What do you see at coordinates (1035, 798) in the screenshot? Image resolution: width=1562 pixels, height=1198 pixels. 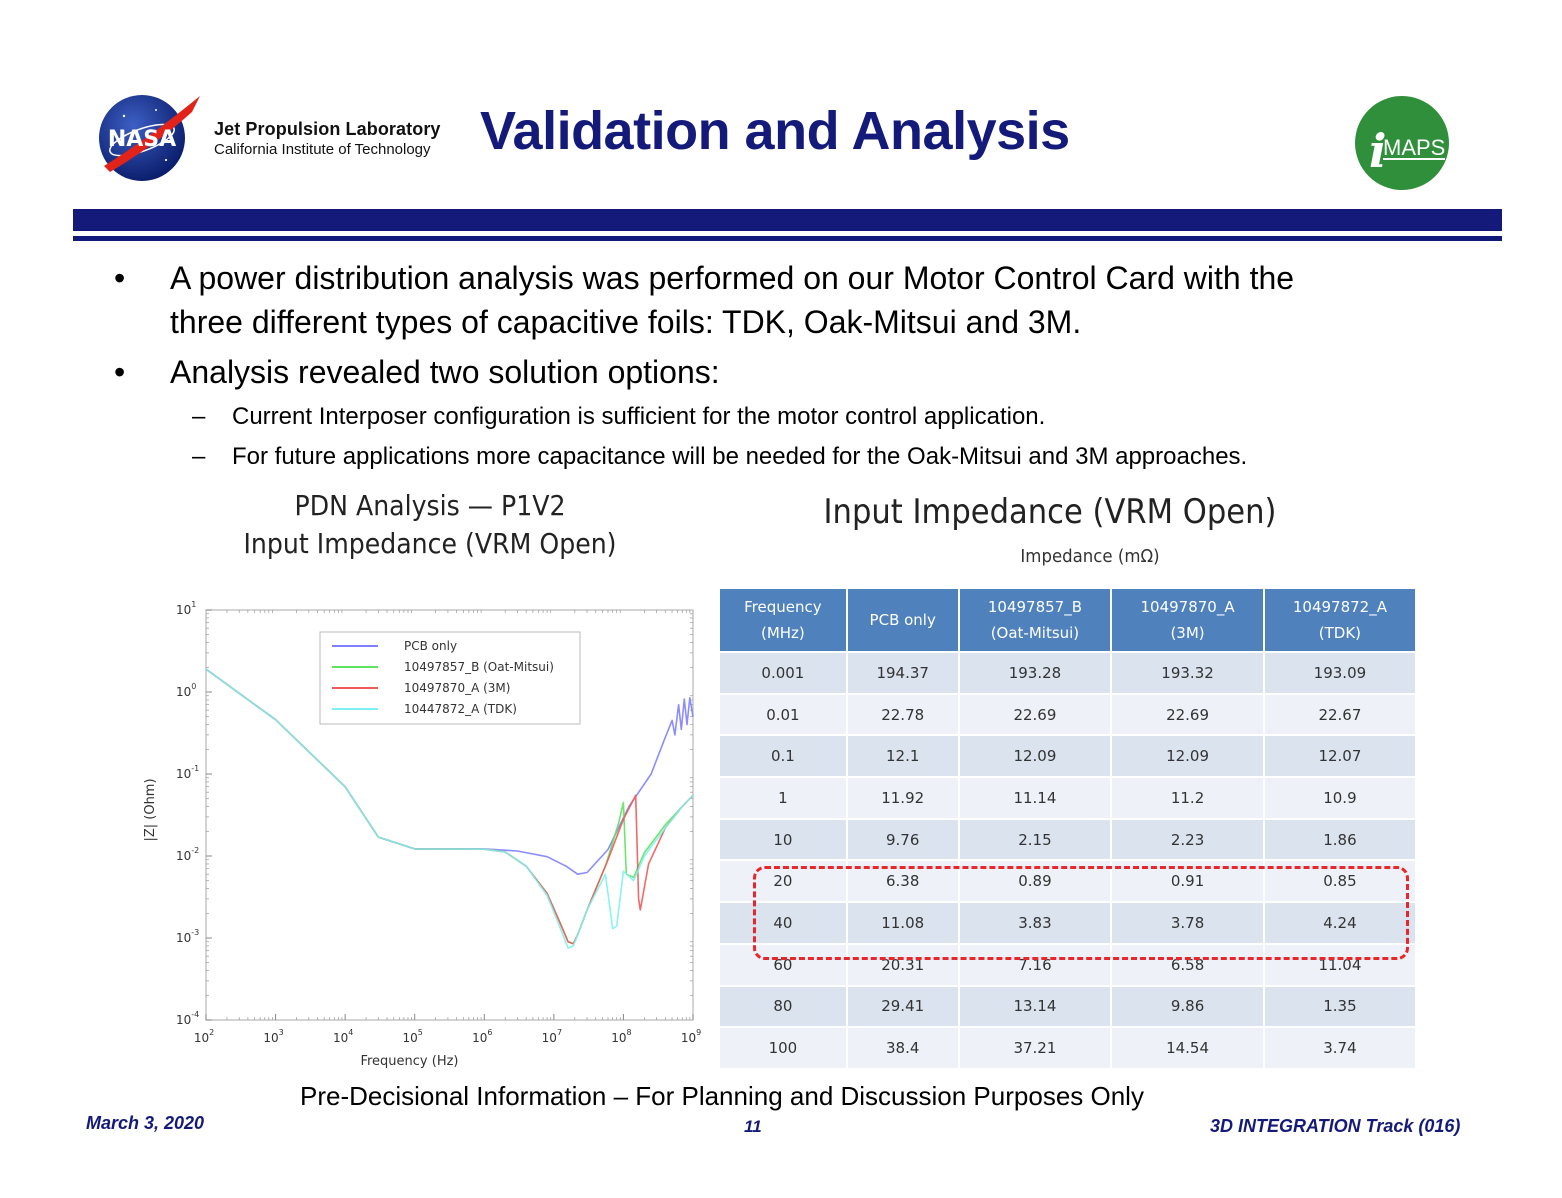 I see `impedance-cell: 11.14` at bounding box center [1035, 798].